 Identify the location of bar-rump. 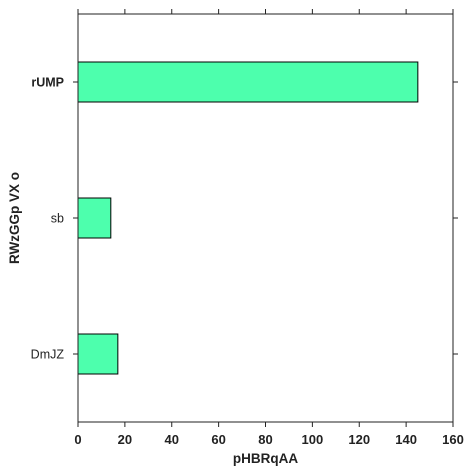
(248, 82).